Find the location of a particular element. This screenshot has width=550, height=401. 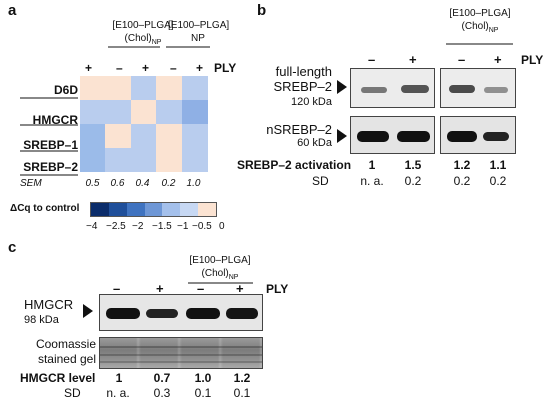

blot-nsrebp2-left is located at coordinates (392, 135).